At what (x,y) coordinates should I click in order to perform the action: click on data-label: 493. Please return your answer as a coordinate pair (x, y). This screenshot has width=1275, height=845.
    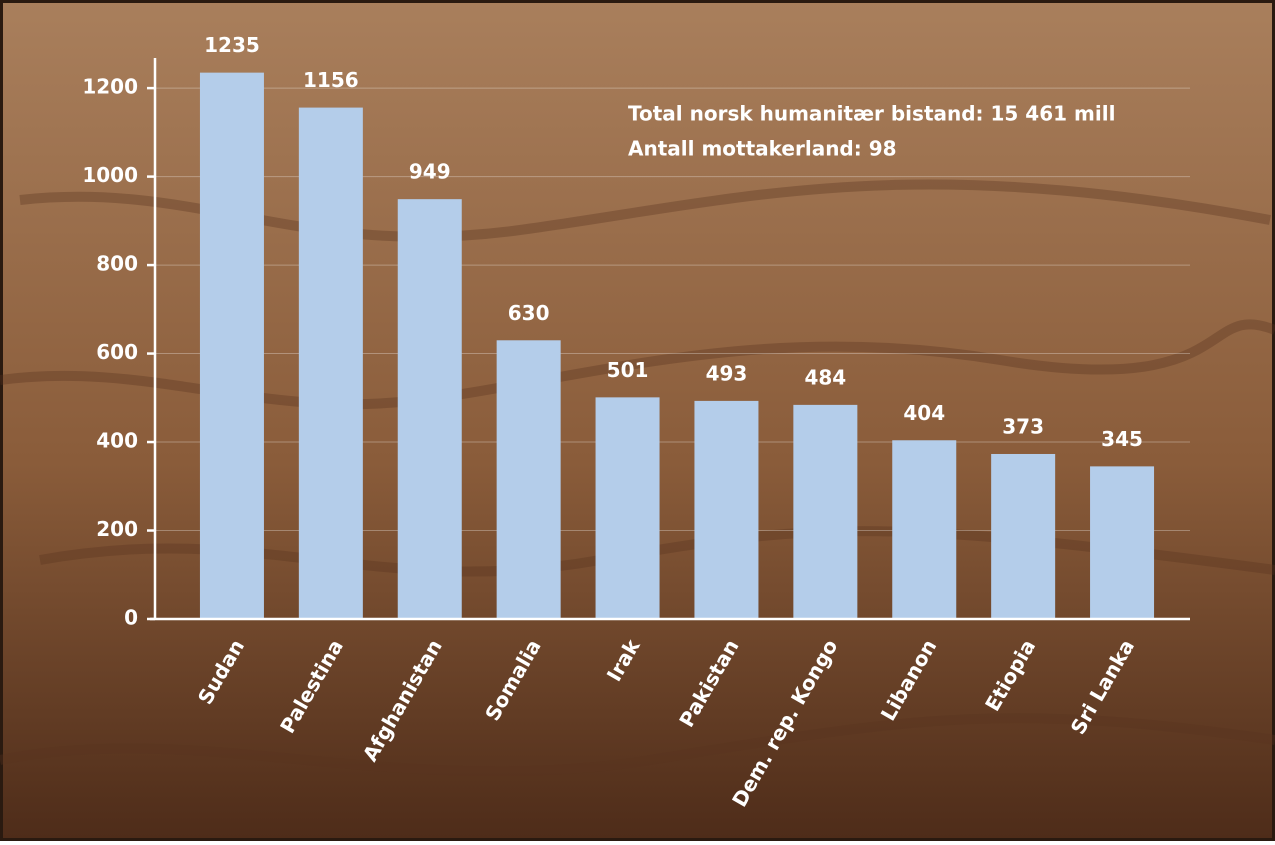
    Looking at the image, I should click on (727, 373).